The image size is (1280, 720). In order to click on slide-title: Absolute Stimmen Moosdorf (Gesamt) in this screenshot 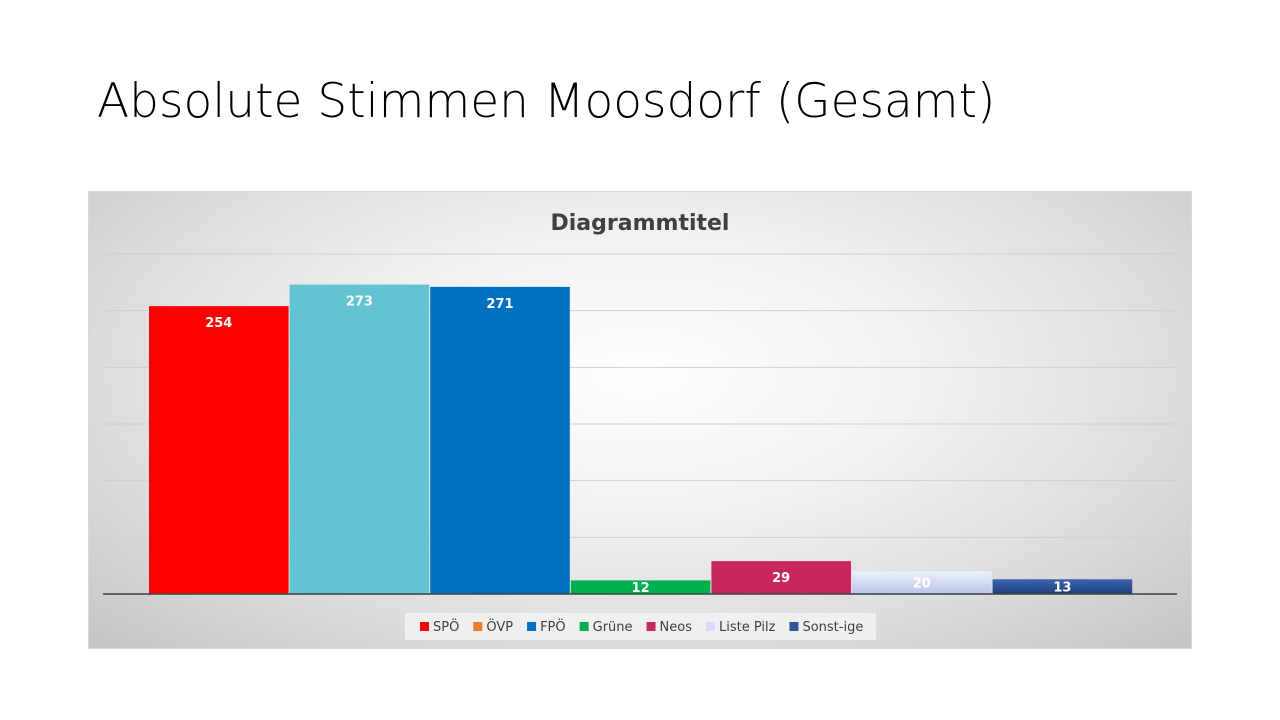, I will do `click(546, 101)`.